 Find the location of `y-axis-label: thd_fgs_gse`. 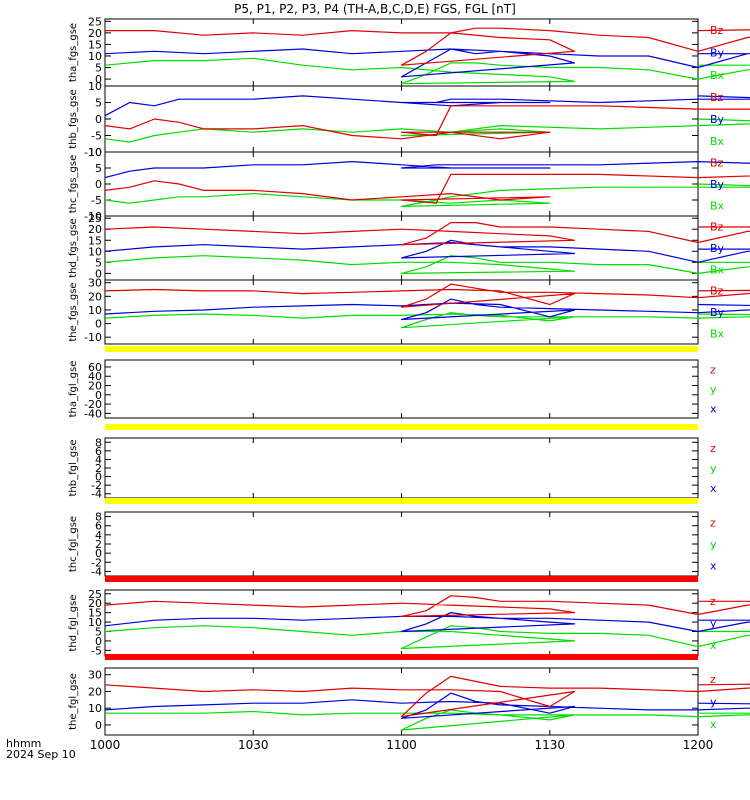

y-axis-label: thd_fgs_gse is located at coordinates (73, 247).